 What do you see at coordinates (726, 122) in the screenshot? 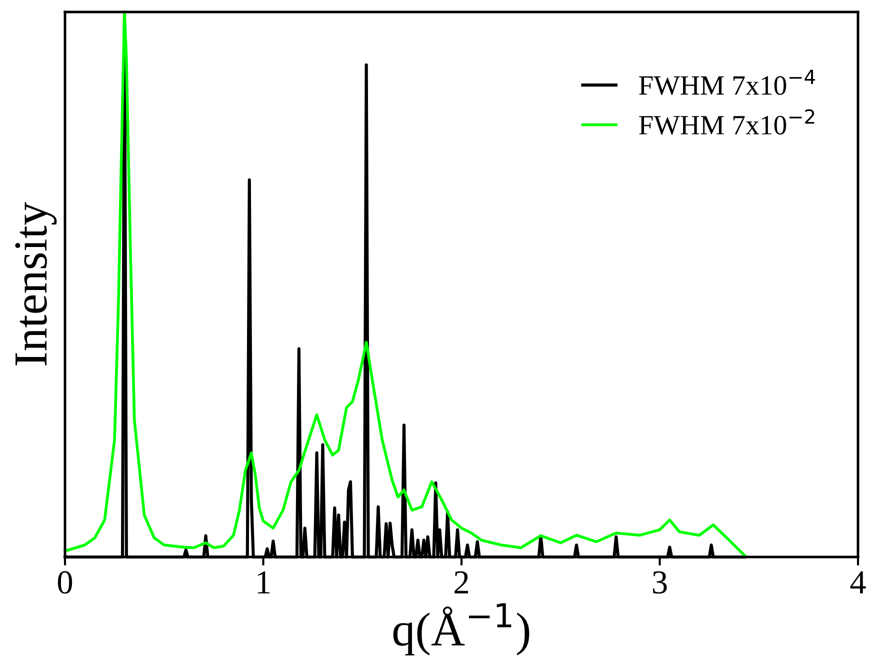
I see `legend-label: FWHM 7x10$^{−2}$` at bounding box center [726, 122].